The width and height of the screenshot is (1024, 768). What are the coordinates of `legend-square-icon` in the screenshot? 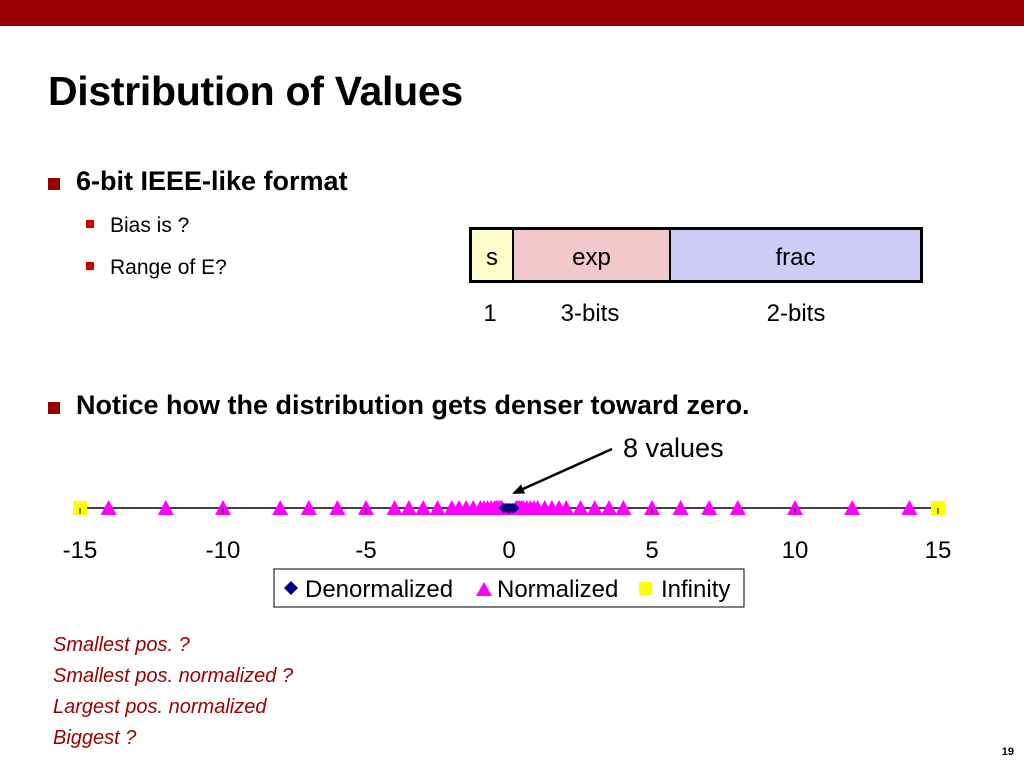 It's located at (645, 588).